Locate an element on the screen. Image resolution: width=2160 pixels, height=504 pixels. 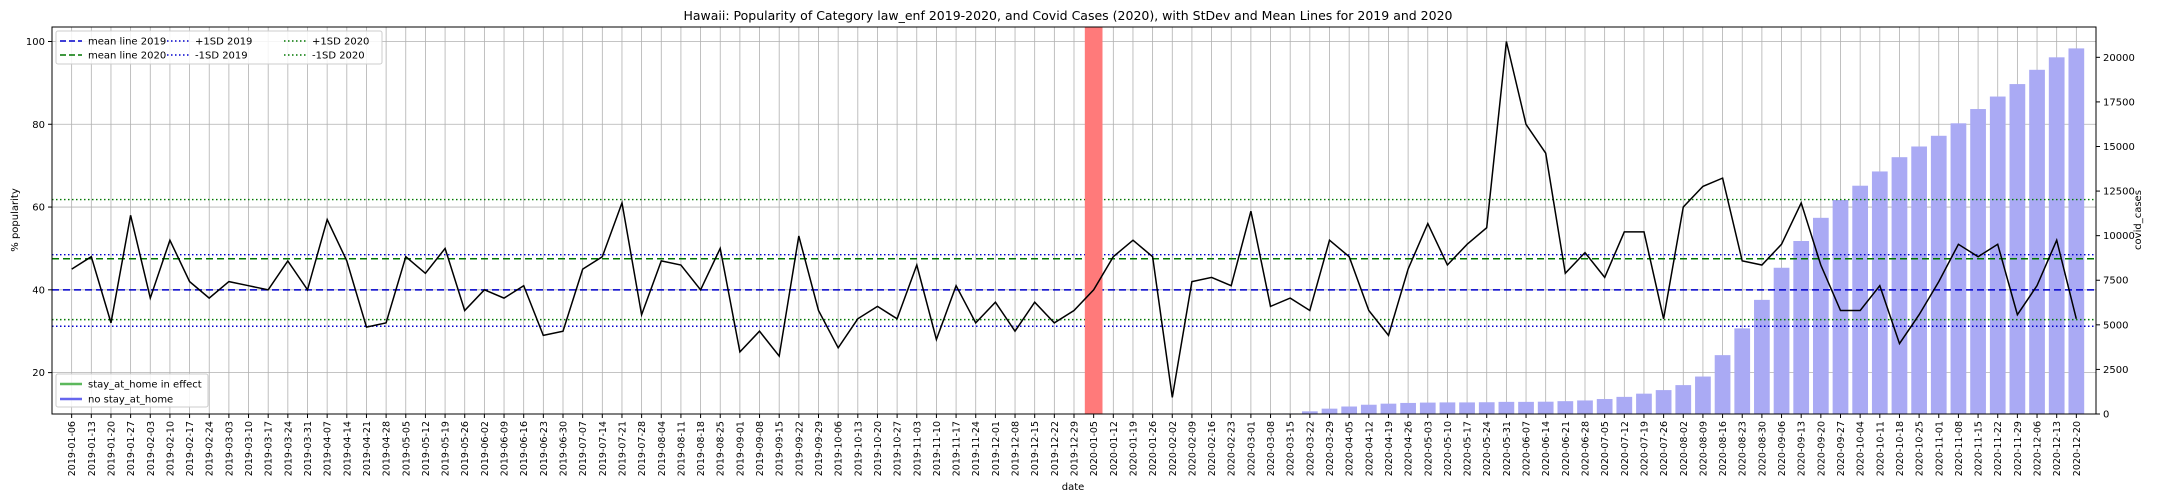
x-tick-label: 2020-05-10 is located at coordinates (1448, 448).